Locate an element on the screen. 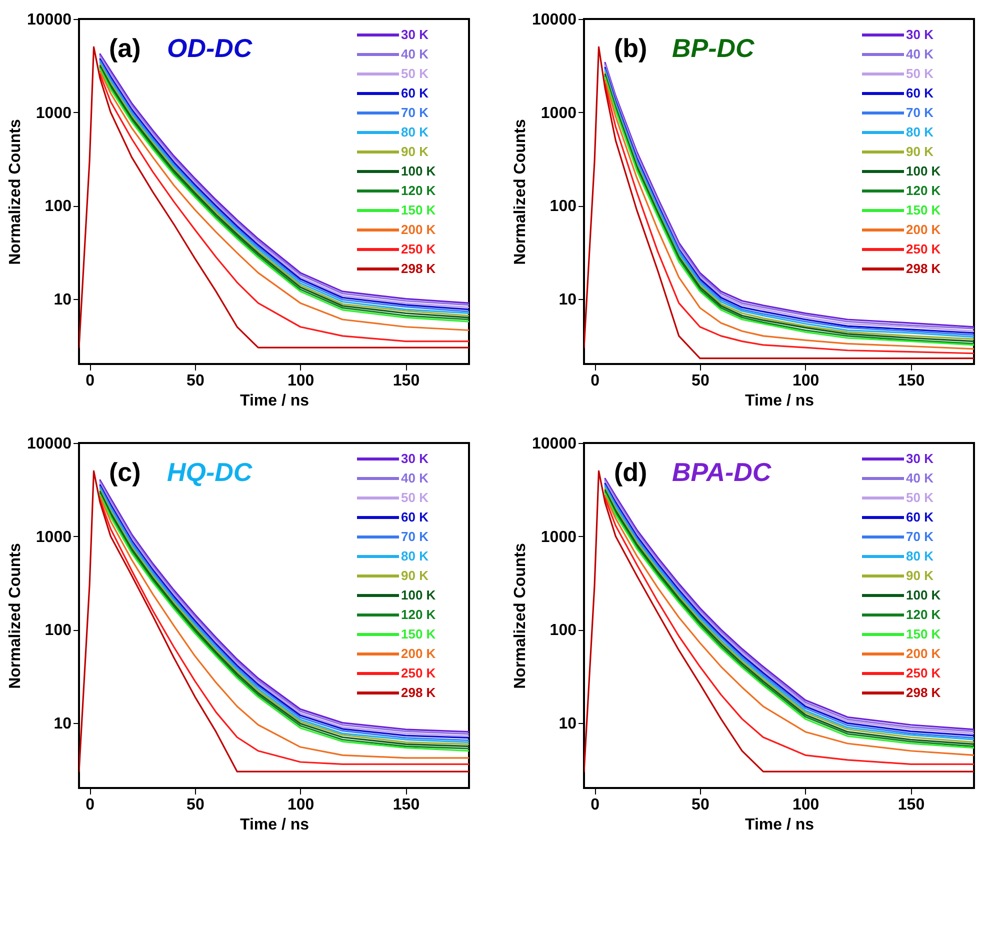 The width and height of the screenshot is (993, 926). annotation: (c) is located at coordinates (125, 472).